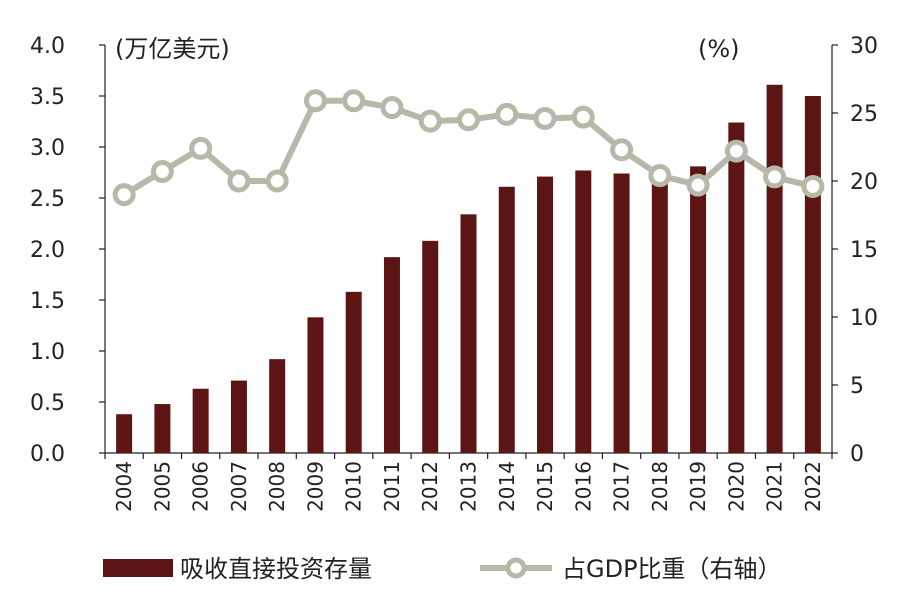 The width and height of the screenshot is (911, 594). Describe the element at coordinates (622, 486) in the screenshot. I see `x-tick-label: 2017` at that location.